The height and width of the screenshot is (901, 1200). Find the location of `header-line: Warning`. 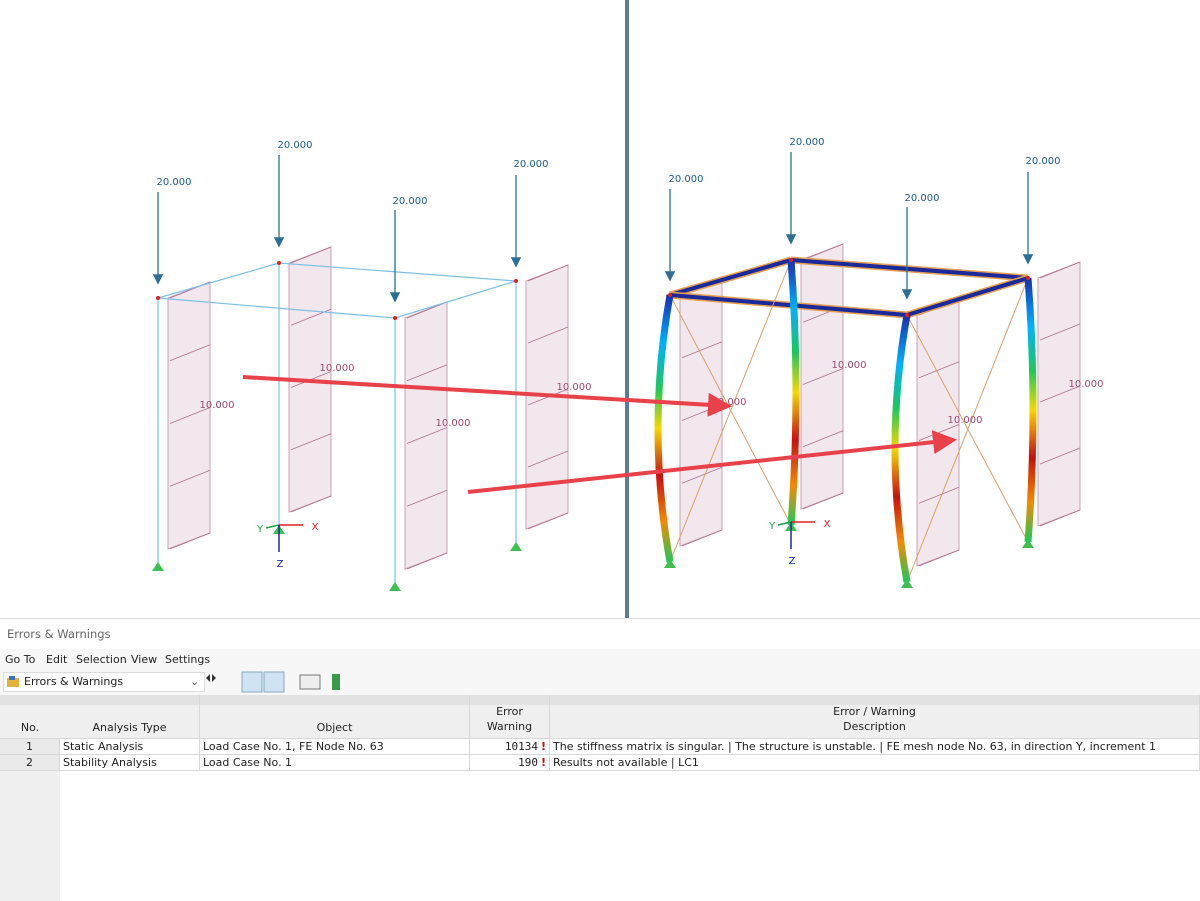

header-line: Warning is located at coordinates (509, 726).